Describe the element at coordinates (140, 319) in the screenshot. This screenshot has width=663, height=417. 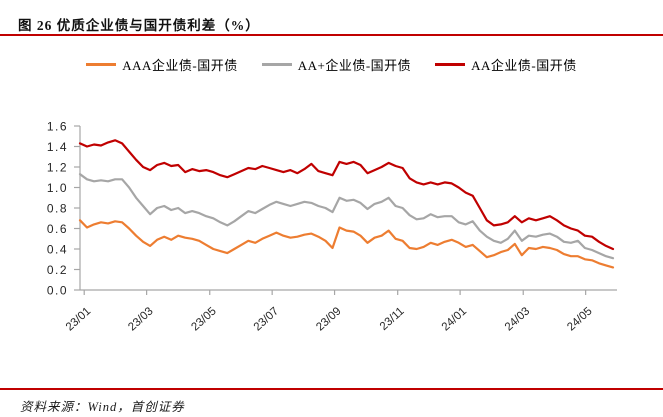
I see `x-tick-label: 23/03` at that location.